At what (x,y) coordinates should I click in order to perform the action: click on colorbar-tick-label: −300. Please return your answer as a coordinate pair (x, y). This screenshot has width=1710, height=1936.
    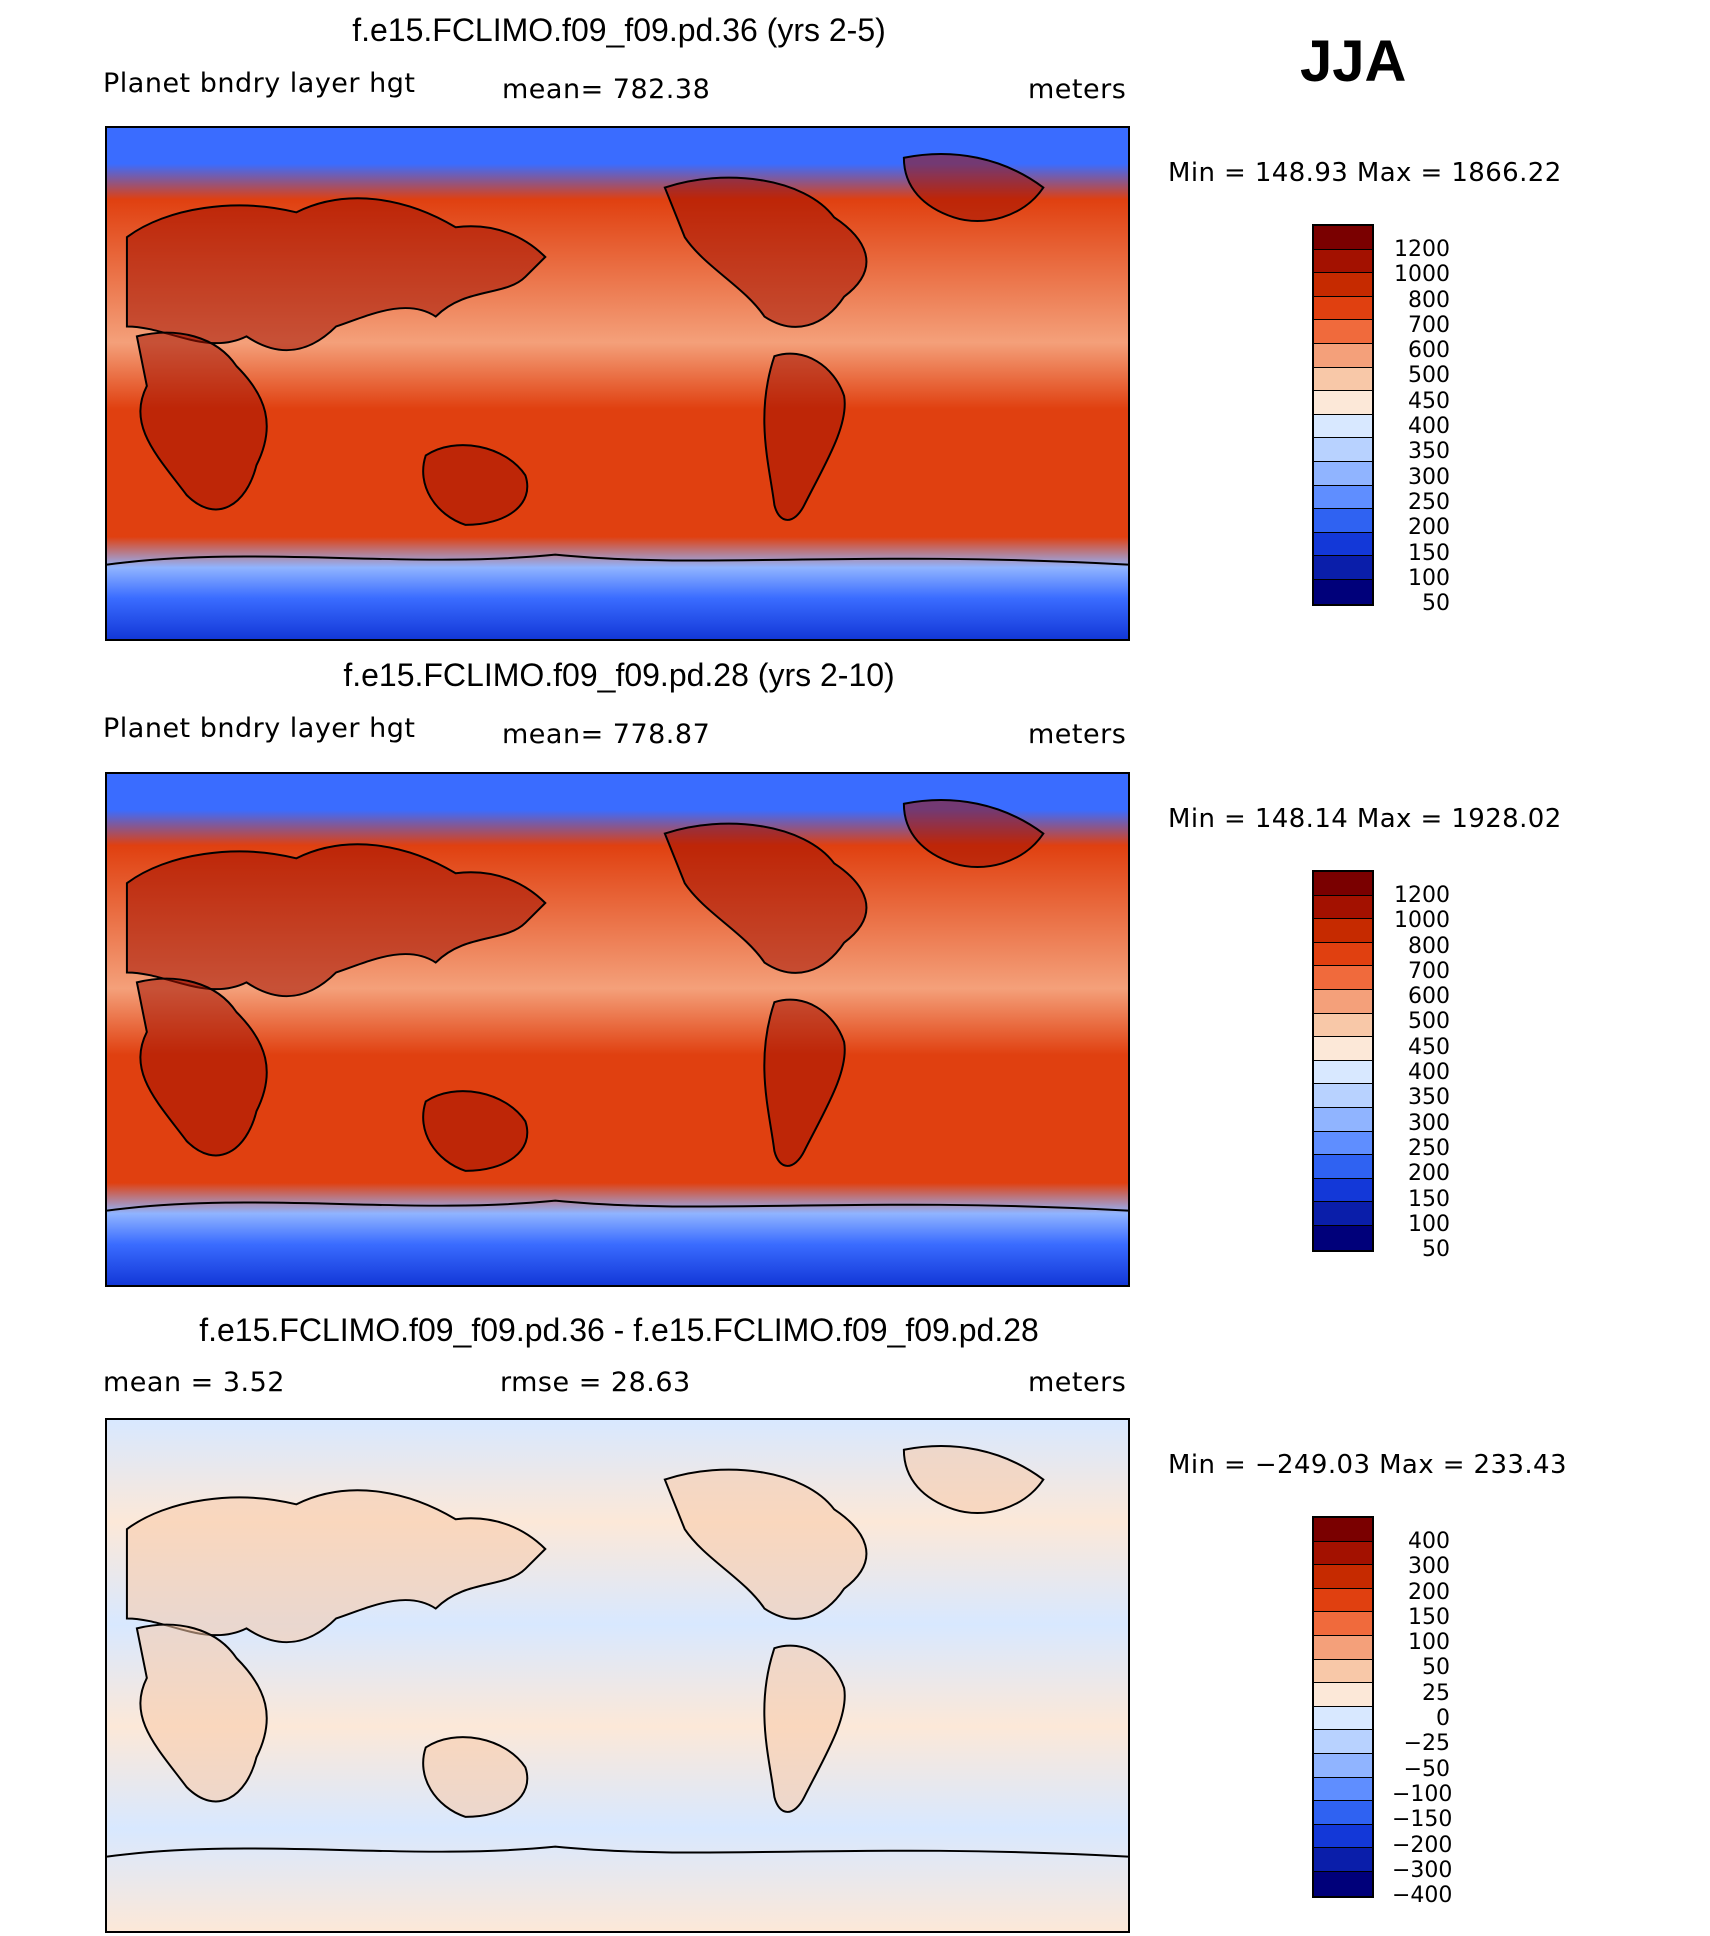
    Looking at the image, I should click on (1422, 1870).